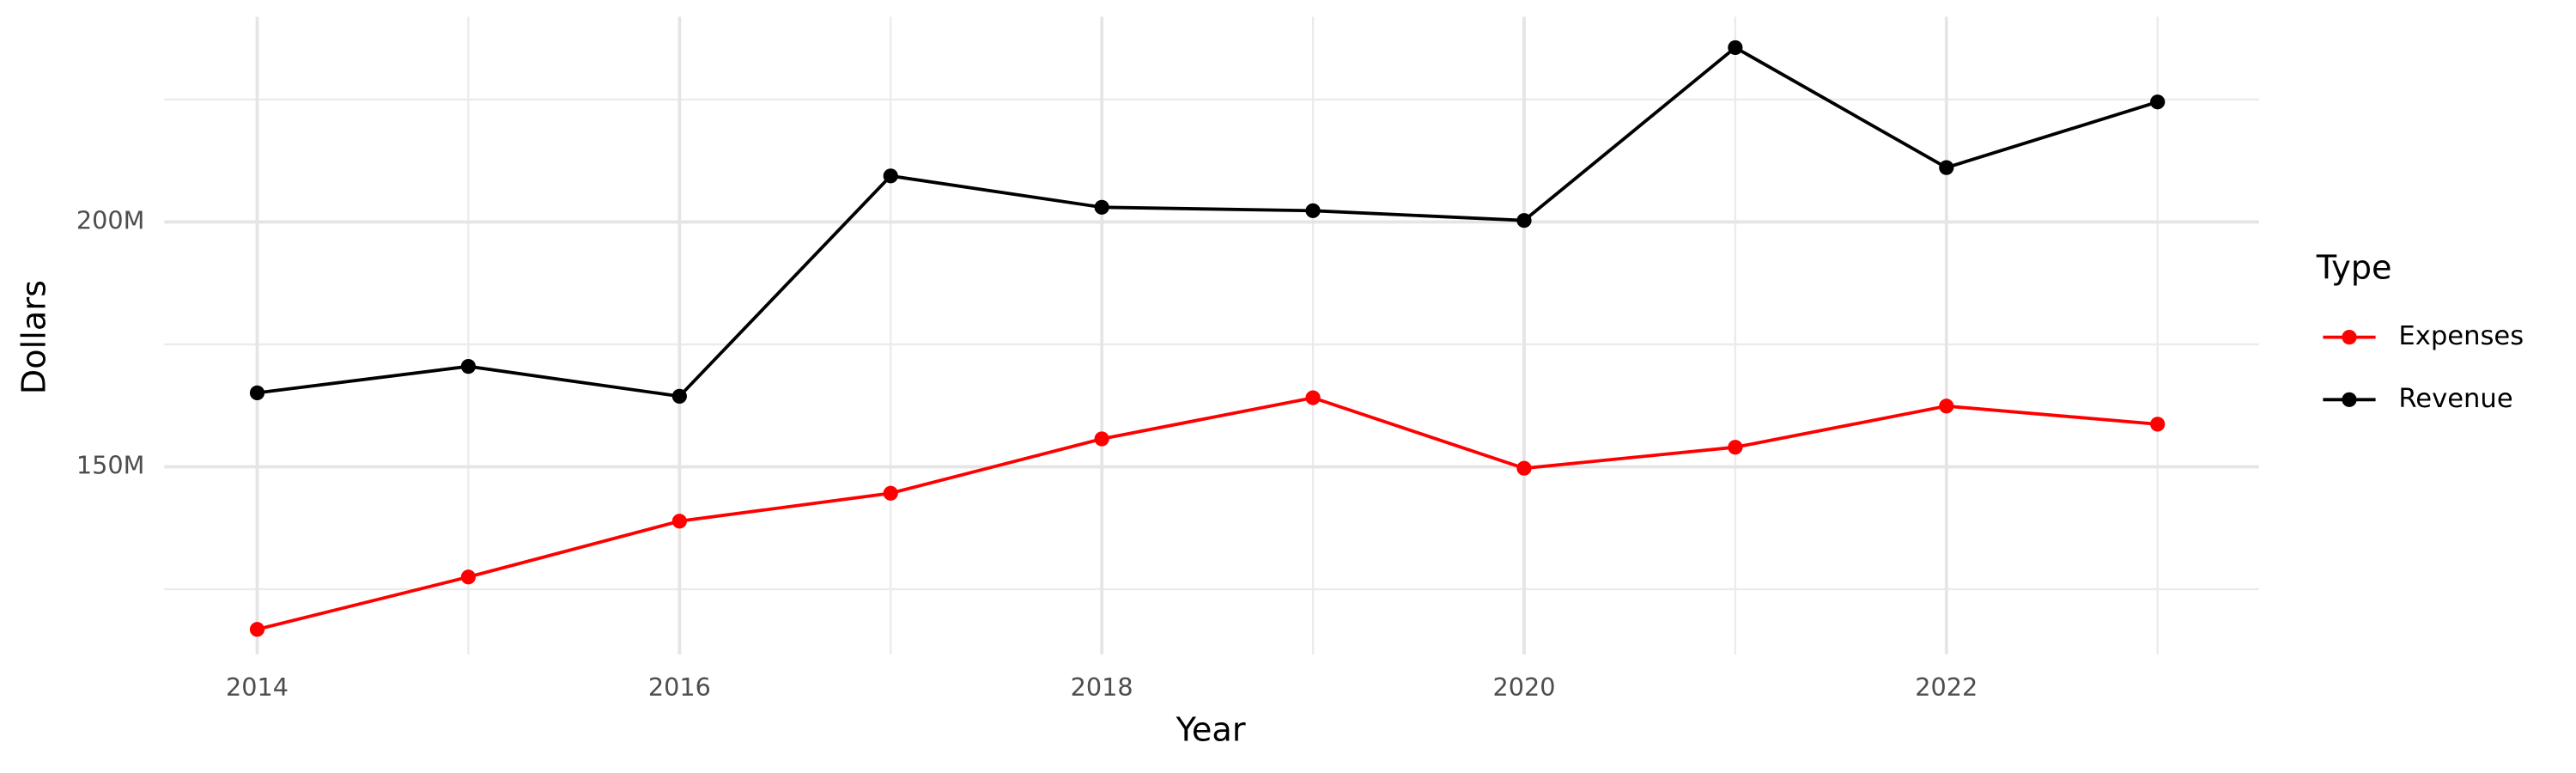 The width and height of the screenshot is (2576, 773). I want to click on x-tick-label: 2020, so click(1524, 687).